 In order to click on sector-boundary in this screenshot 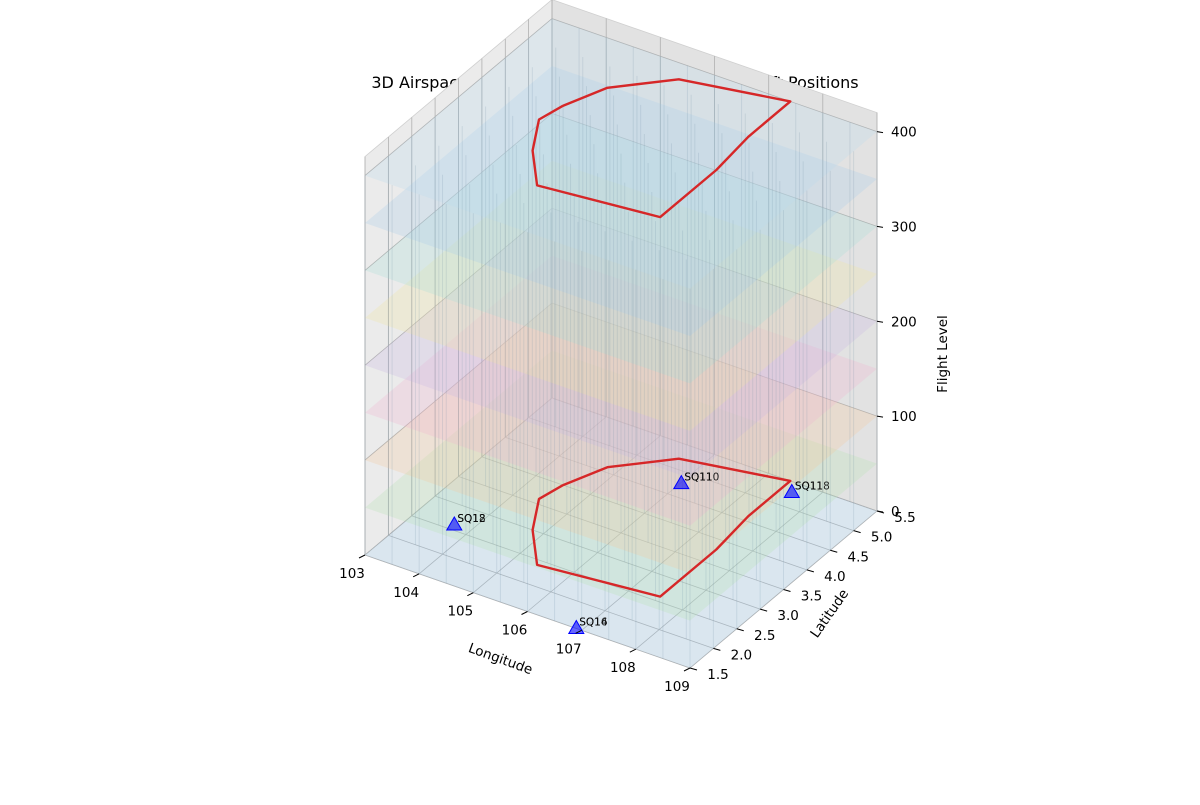, I will do `click(661, 338)`.